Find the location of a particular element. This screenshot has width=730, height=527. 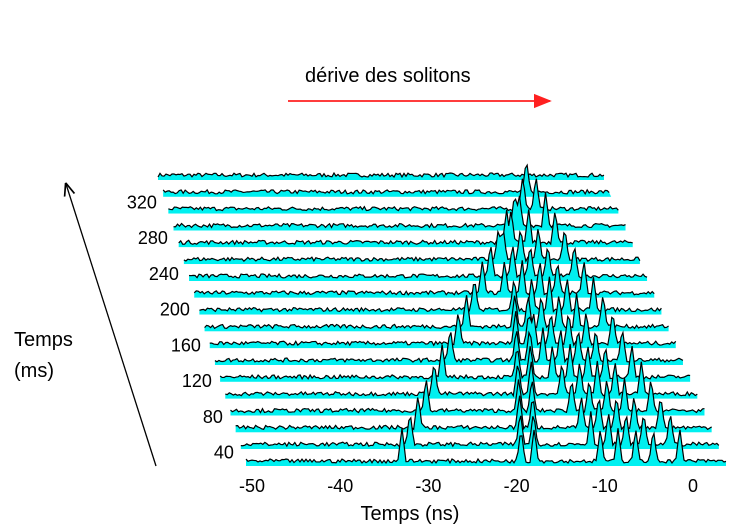

x-axis-label: Temps (ns) is located at coordinates (410, 514).